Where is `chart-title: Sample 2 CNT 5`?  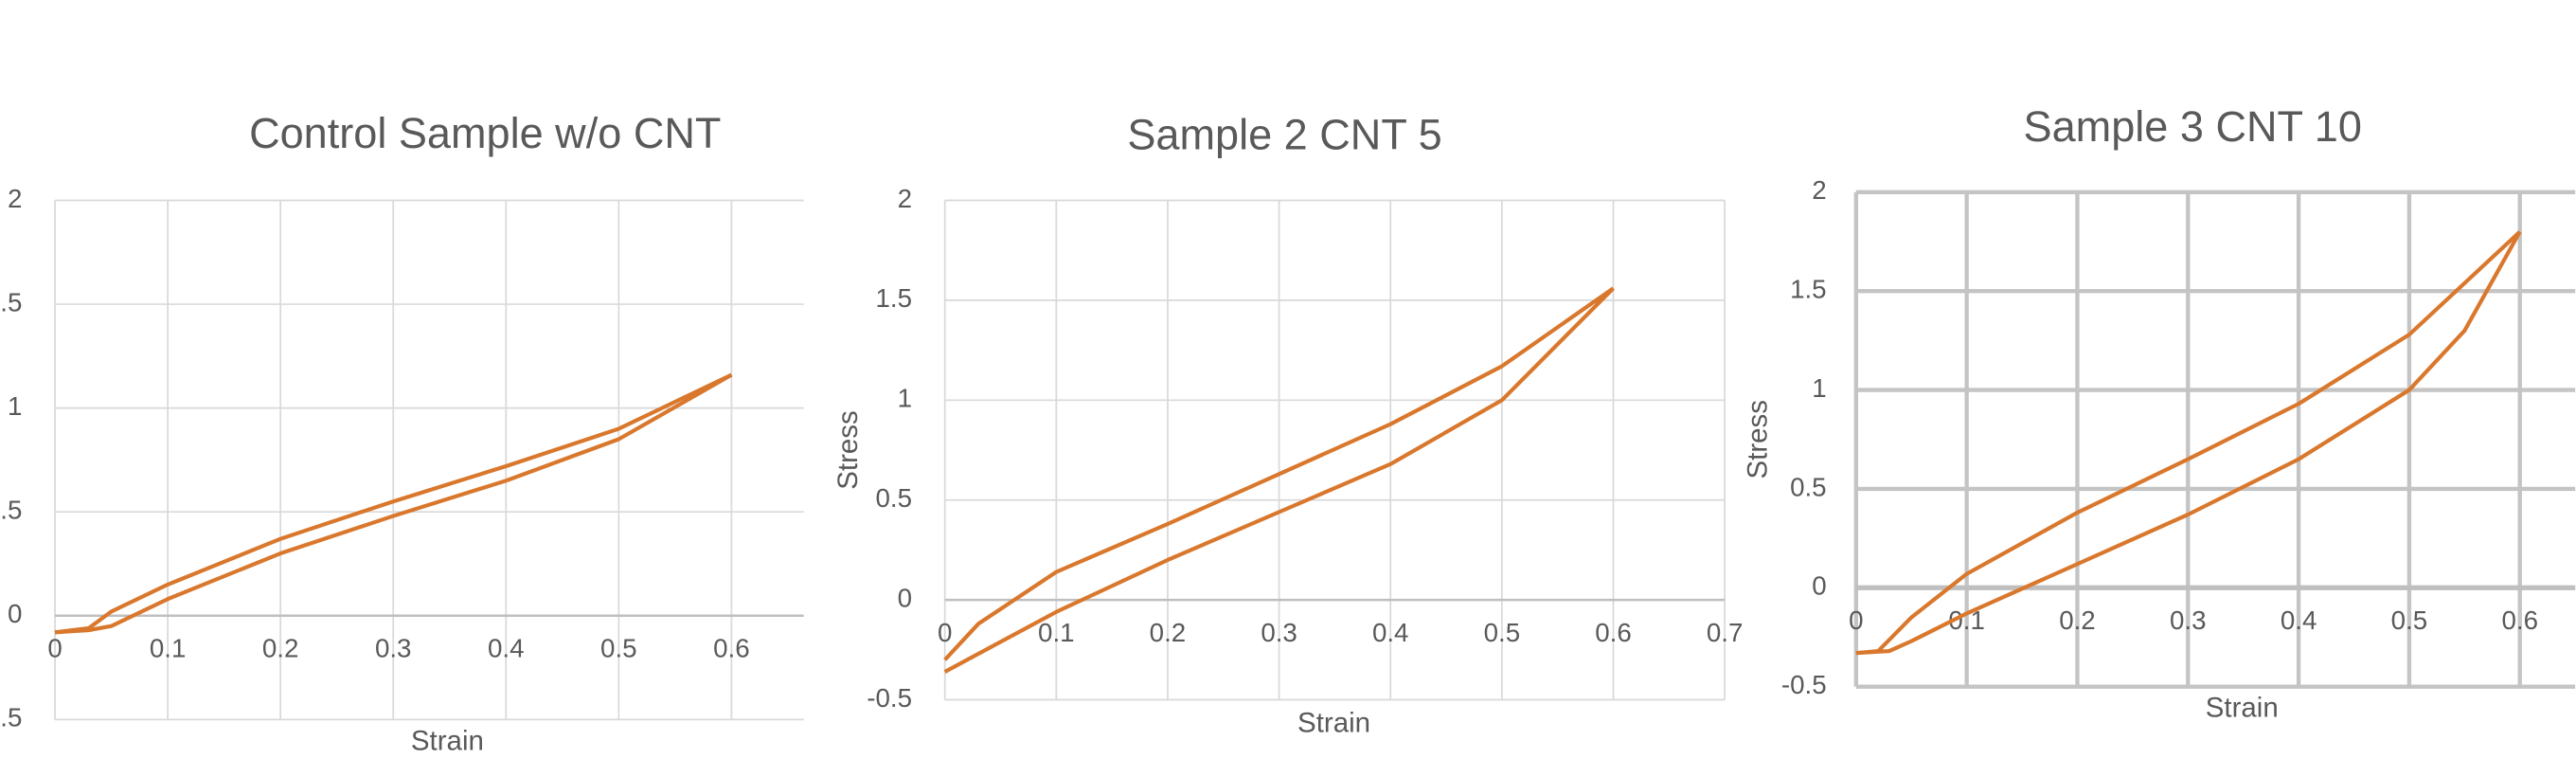
chart-title: Sample 2 CNT 5 is located at coordinates (1284, 135).